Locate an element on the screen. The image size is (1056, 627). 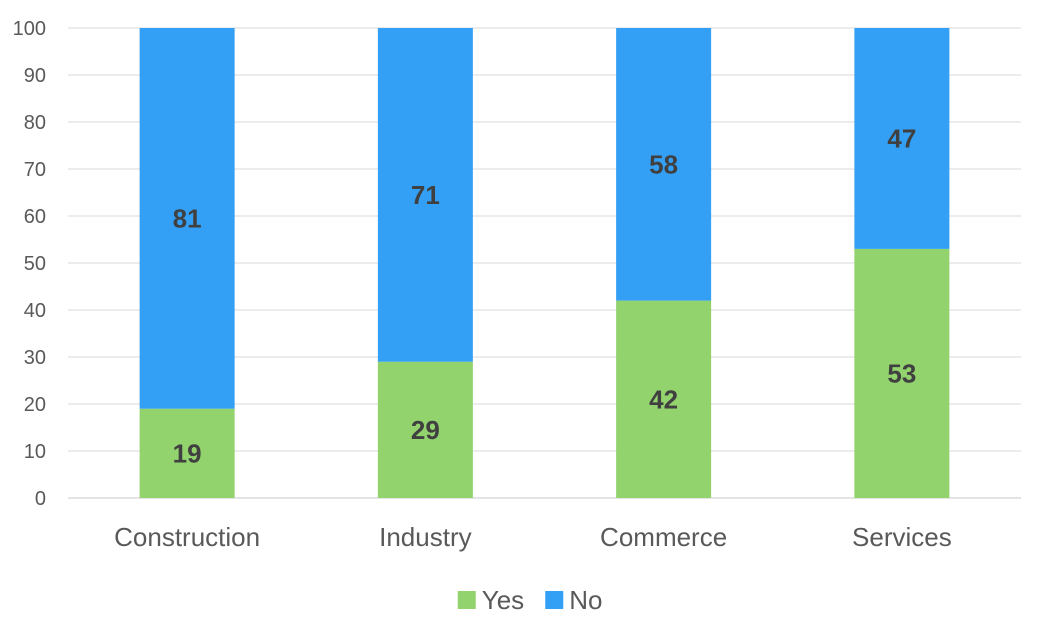
y-tick-label-60: 60 is located at coordinates (35, 217).